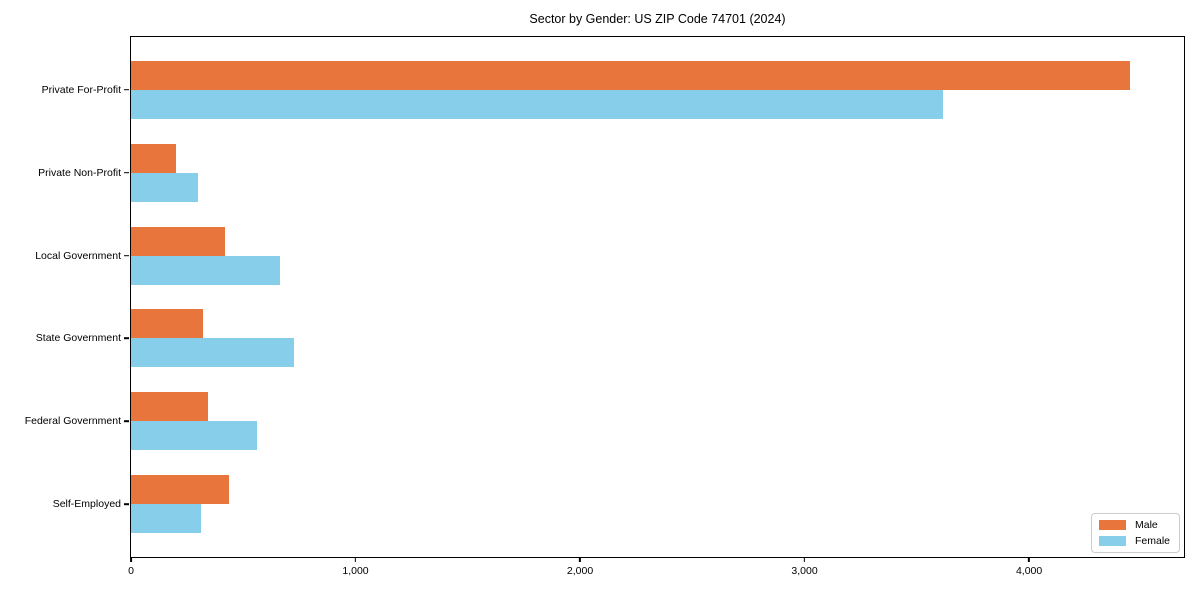 The width and height of the screenshot is (1200, 600). I want to click on y-tick-mark-state-government, so click(126, 338).